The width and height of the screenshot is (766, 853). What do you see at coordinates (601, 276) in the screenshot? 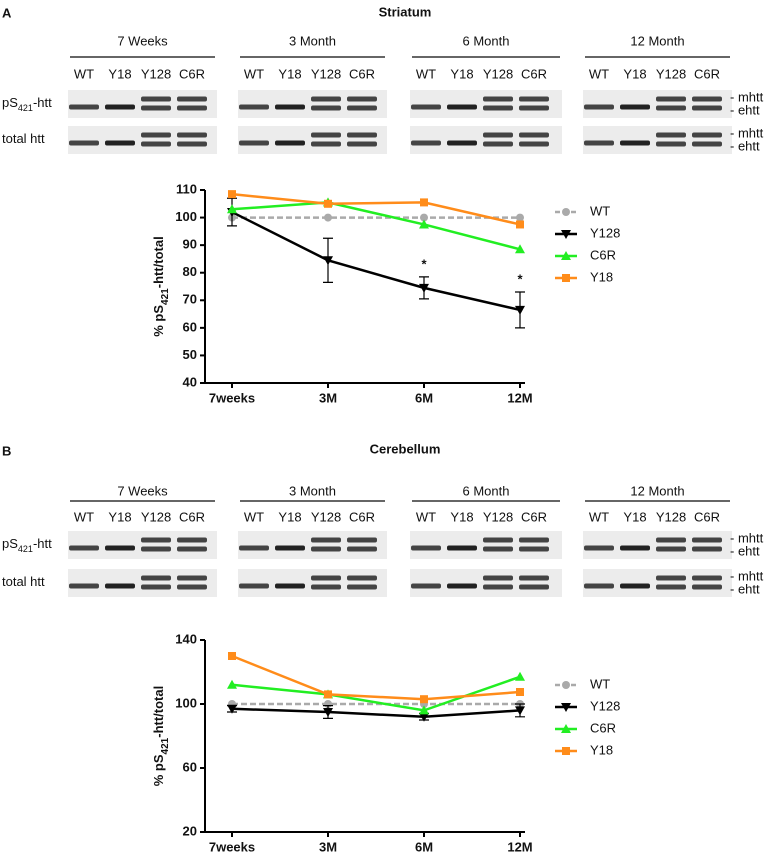
I see `legend-label: Y18` at bounding box center [601, 276].